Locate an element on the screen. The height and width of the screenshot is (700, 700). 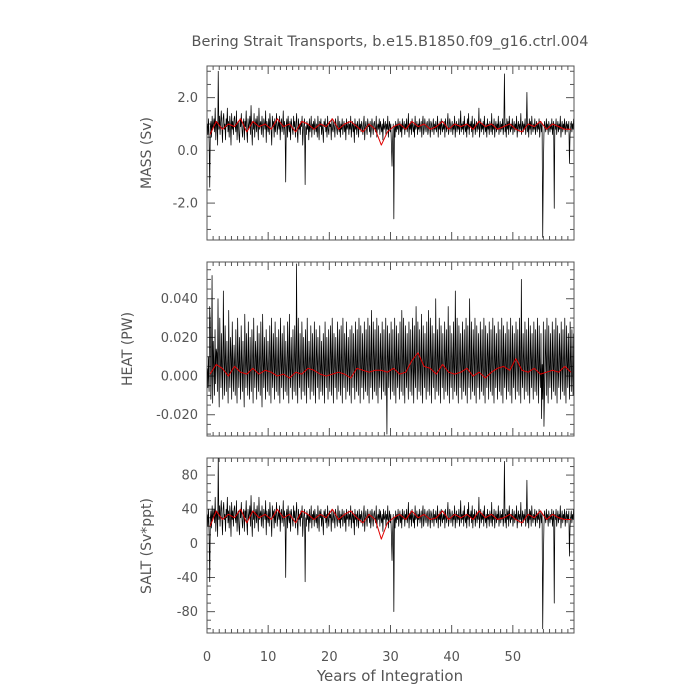
mass-panel: 2.0 0.0 -2.0 is located at coordinates (374, 153).